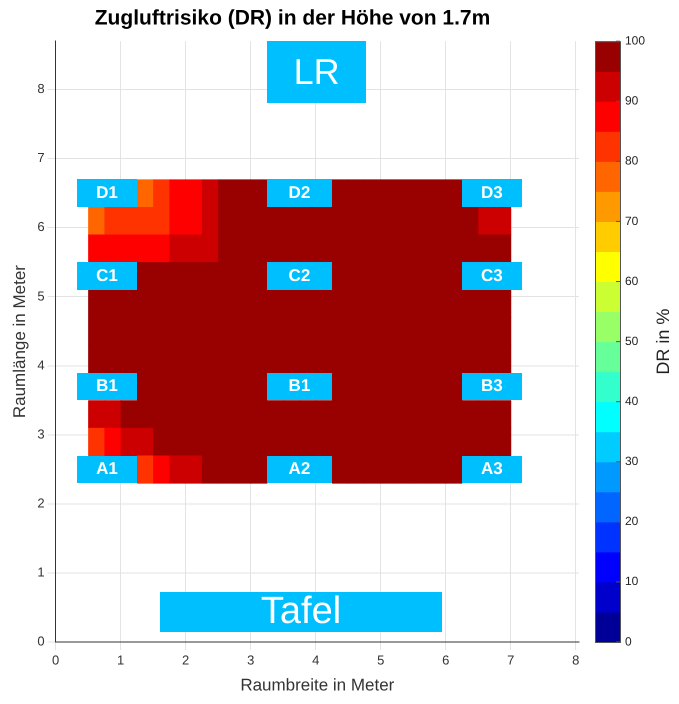 The image size is (679, 704). Describe the element at coordinates (107, 276) in the screenshot. I see `label-box: C1` at that location.